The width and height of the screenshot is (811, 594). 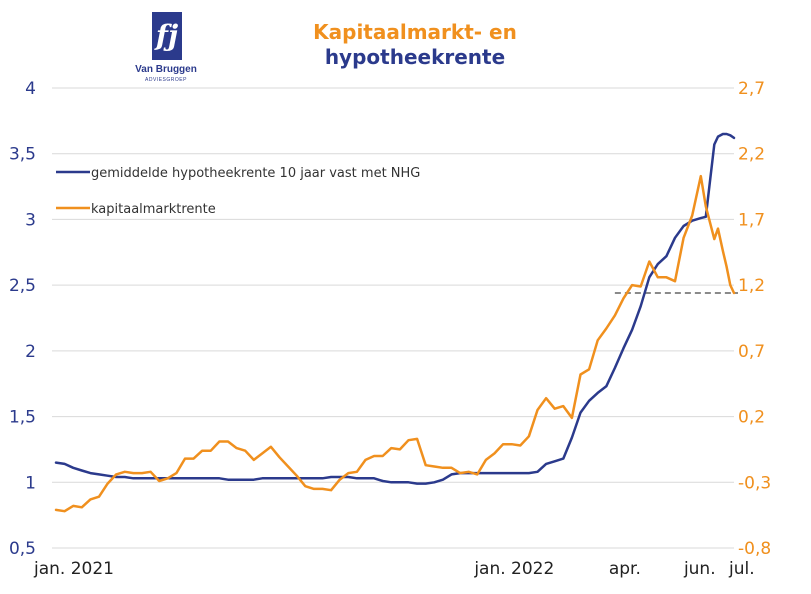 What do you see at coordinates (415, 32) in the screenshot?
I see `chart-title-line1: Kapitaalmarkt- en` at bounding box center [415, 32].